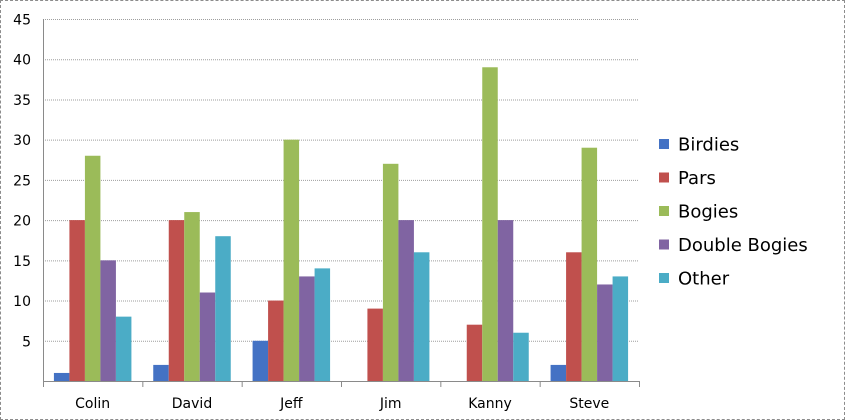  What do you see at coordinates (22, 21) in the screenshot?
I see `y-tick-label: 45` at bounding box center [22, 21].